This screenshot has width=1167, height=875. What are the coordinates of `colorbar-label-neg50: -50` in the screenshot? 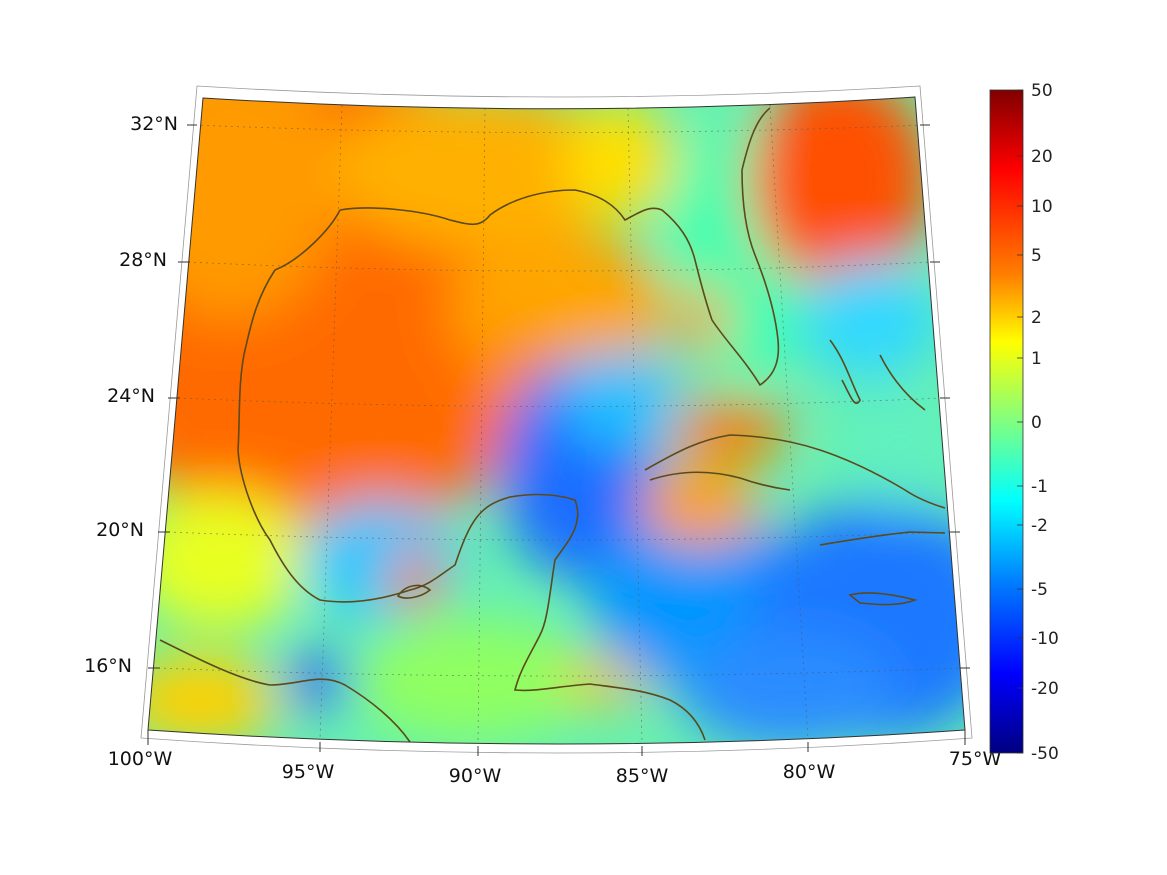 It's located at (1045, 754).